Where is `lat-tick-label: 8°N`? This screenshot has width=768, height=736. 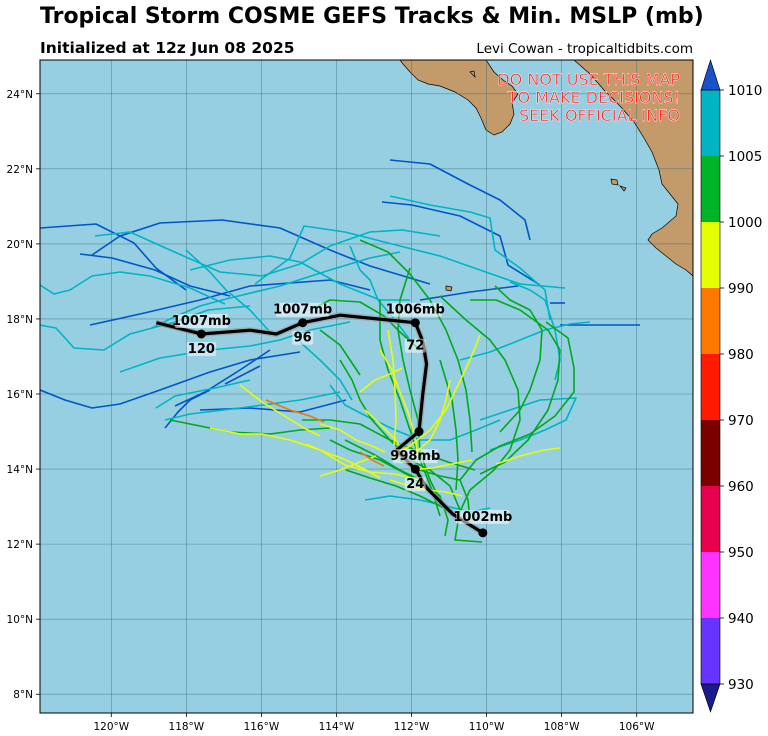
lat-tick-label: 8°N is located at coordinates (23, 695).